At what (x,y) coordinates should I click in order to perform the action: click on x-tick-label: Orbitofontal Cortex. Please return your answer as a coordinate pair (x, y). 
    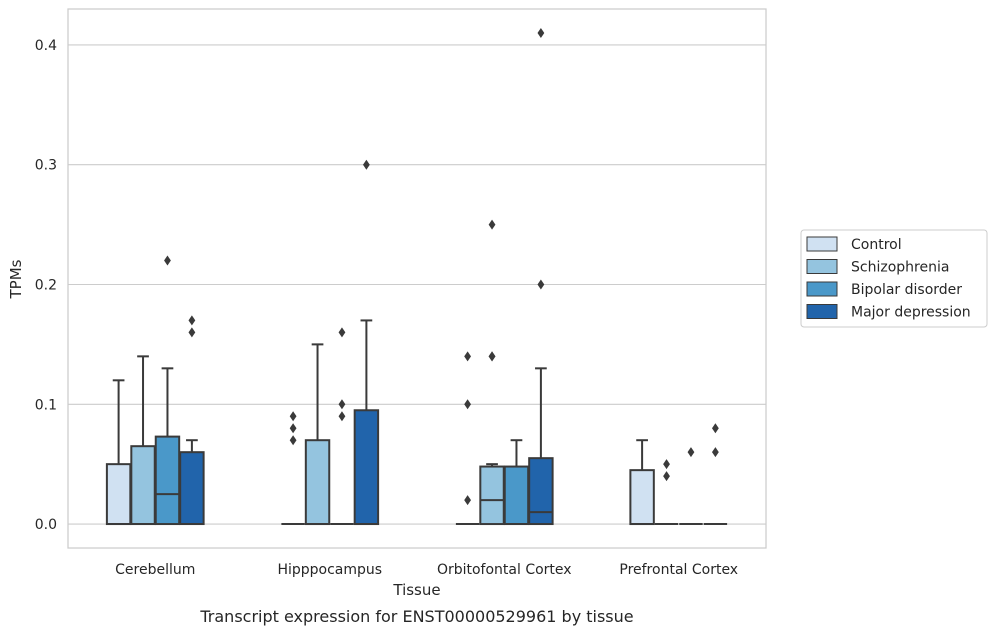
    Looking at the image, I should click on (504, 570).